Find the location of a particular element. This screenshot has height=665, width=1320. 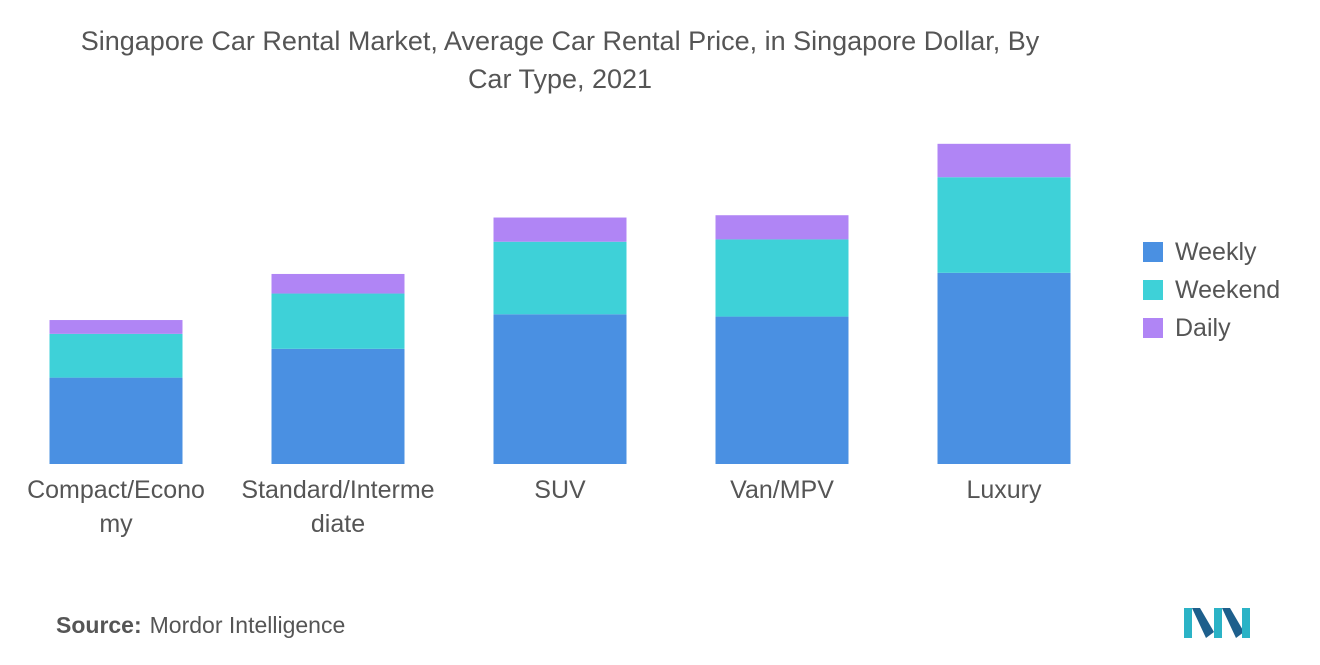

x-tick-label-1-0: Standard/Interme is located at coordinates (337, 490).